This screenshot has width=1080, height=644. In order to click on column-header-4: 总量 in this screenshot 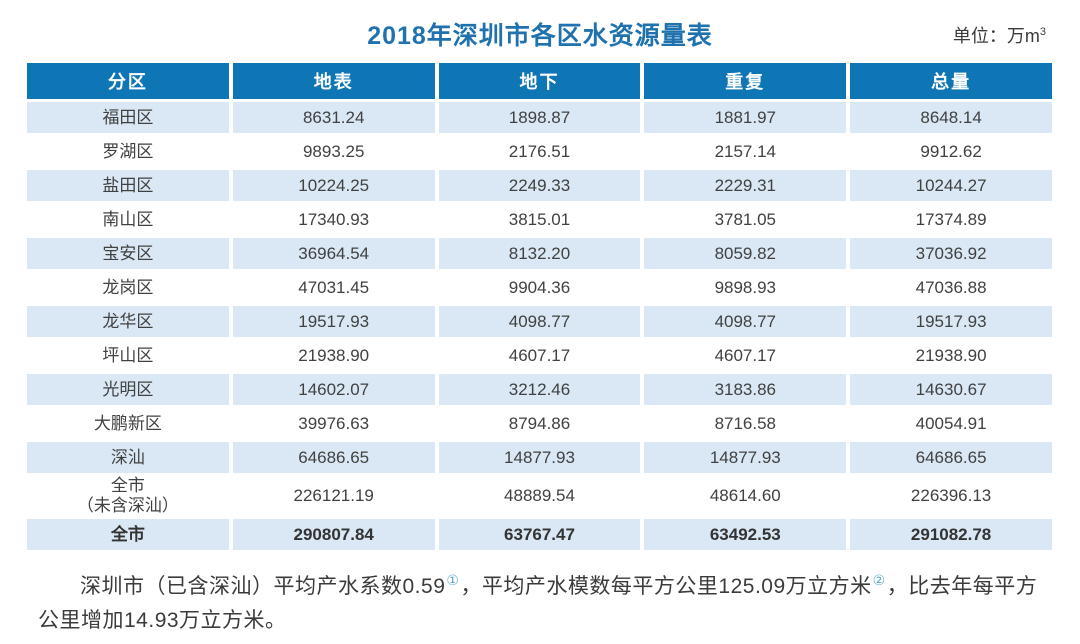, I will do `click(951, 81)`.